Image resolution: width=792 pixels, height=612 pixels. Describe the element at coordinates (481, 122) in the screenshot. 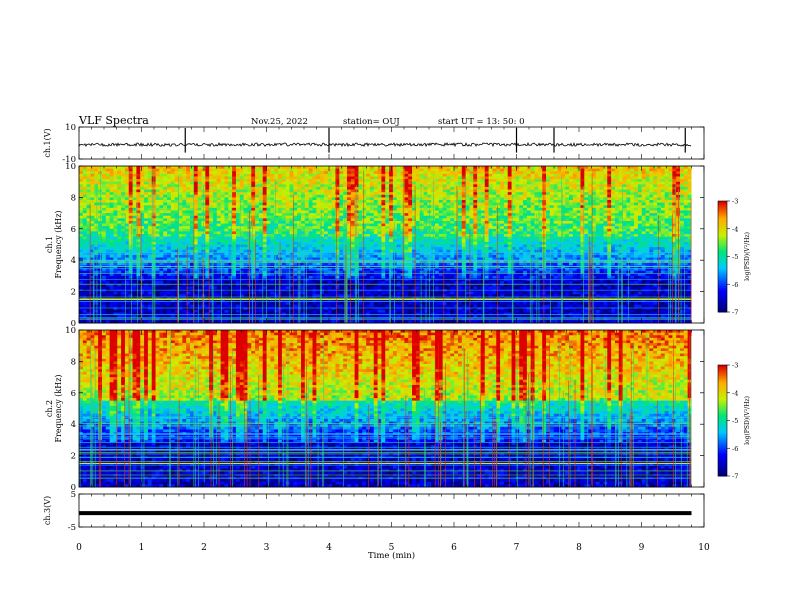

I see `header-start-time: start UT = 13: 50: 0` at that location.